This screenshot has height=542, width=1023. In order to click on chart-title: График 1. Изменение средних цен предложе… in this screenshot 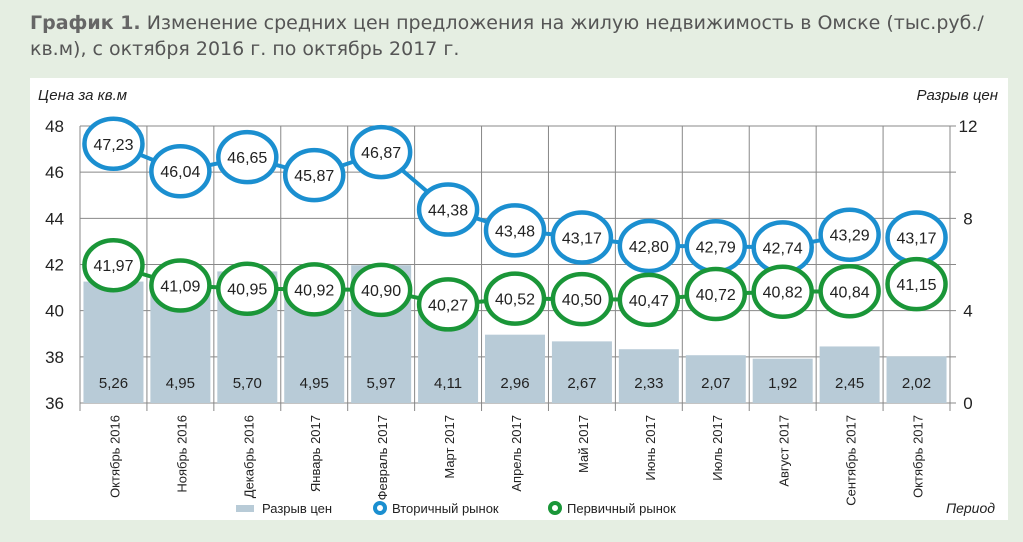, I will do `click(520, 36)`.